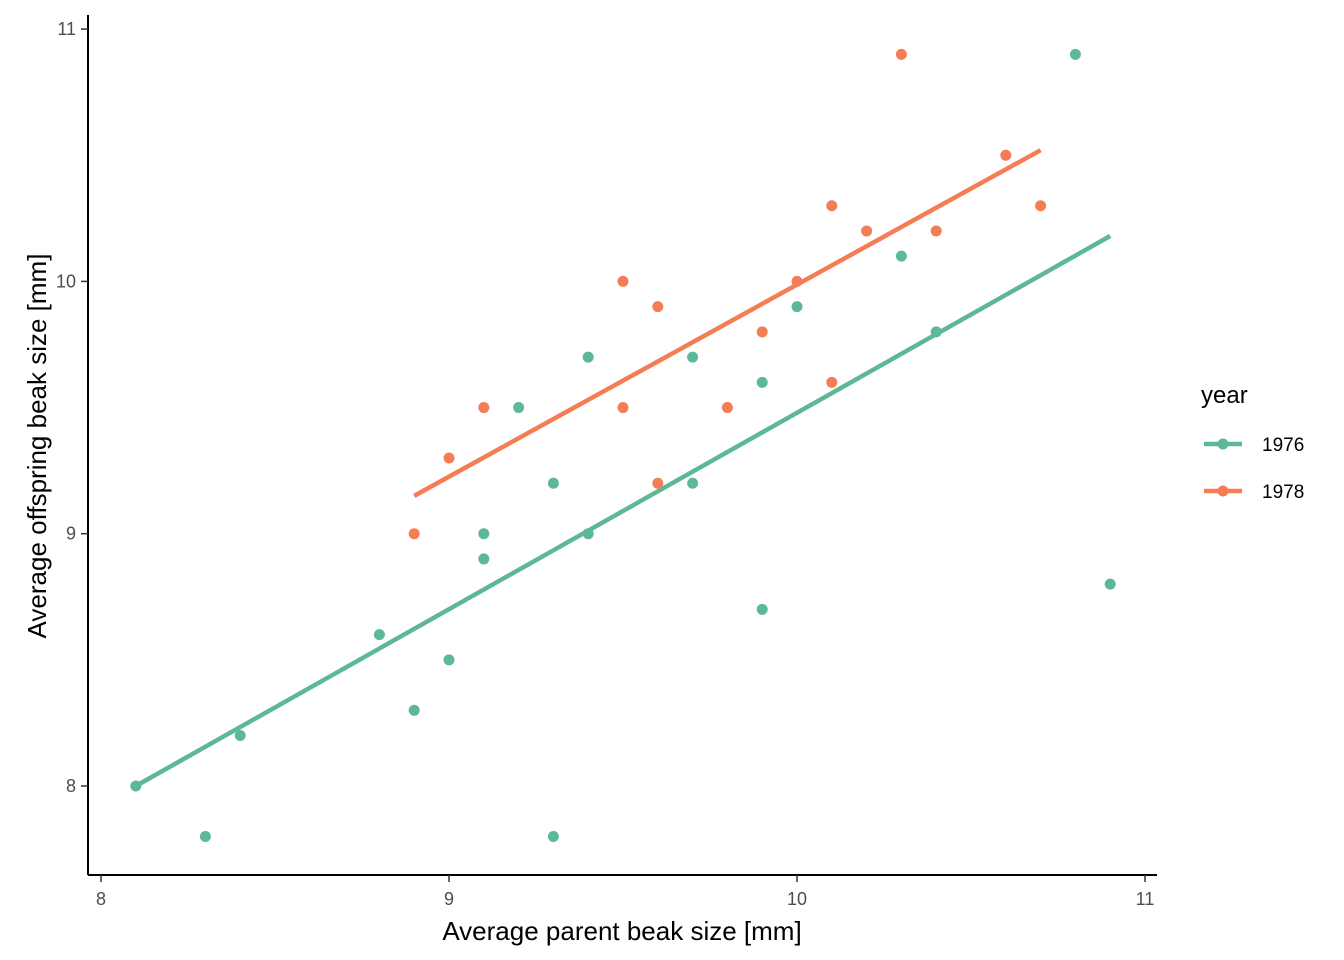  What do you see at coordinates (66, 281) in the screenshot?
I see `y-tick-label: 10` at bounding box center [66, 281].